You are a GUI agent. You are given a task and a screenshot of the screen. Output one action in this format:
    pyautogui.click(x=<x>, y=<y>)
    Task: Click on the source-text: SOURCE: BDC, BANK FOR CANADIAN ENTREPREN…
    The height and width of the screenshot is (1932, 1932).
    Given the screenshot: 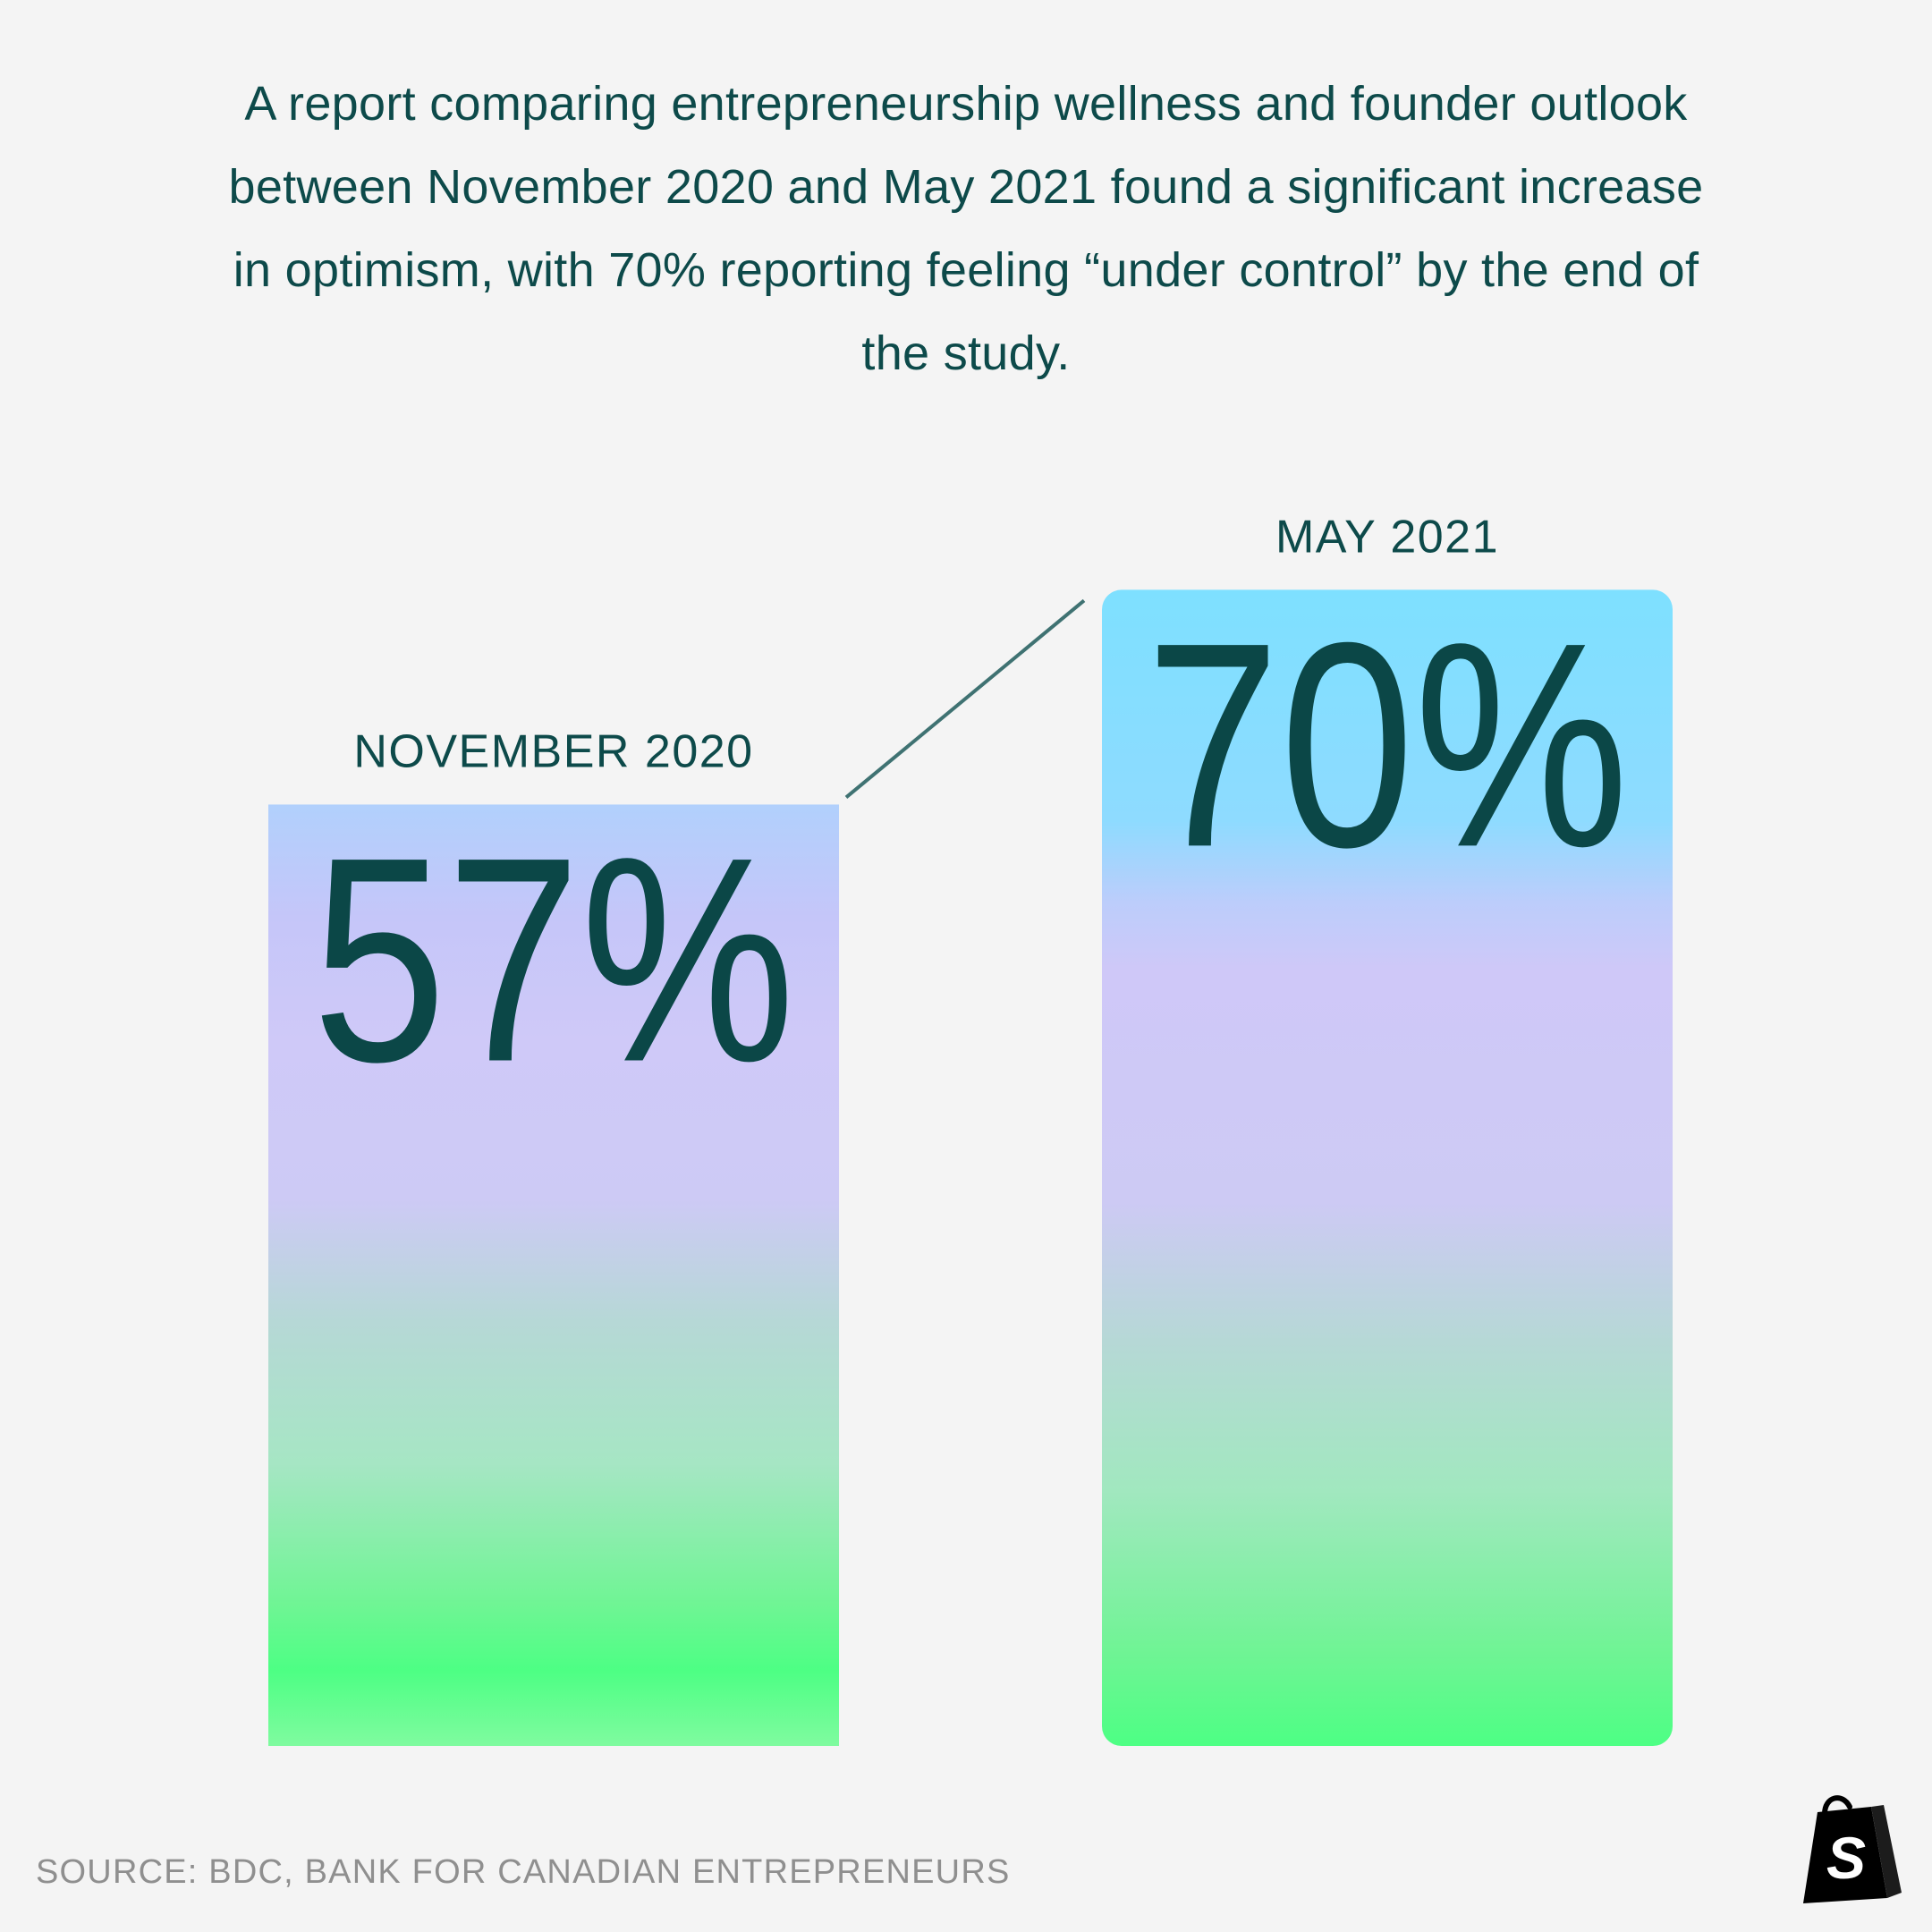 What is the action you would take?
    pyautogui.click(x=523, y=1872)
    